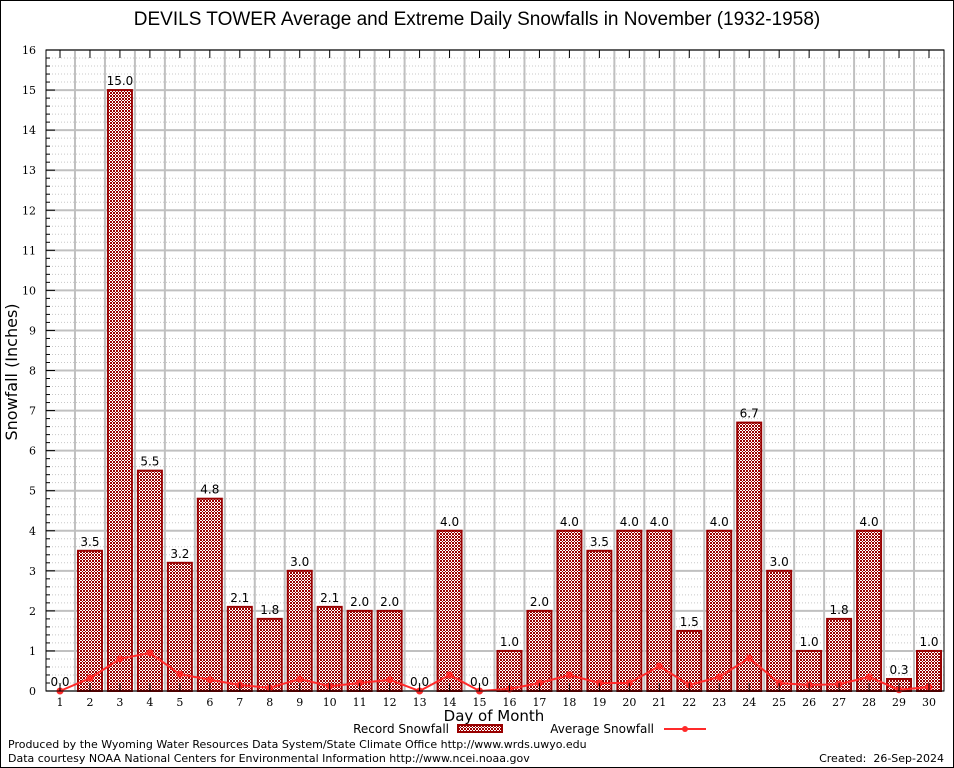  I want to click on y-tick-label: 1, so click(32, 651).